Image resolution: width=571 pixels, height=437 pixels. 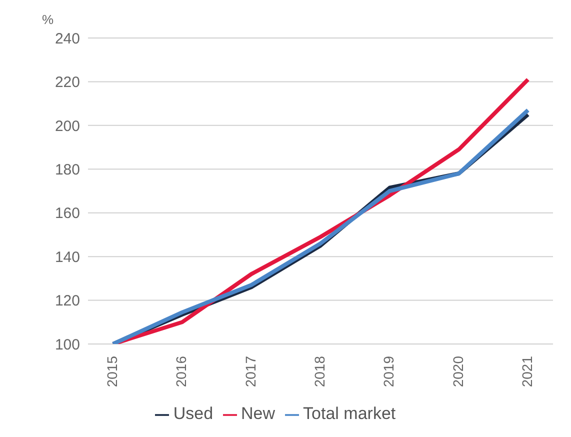 What do you see at coordinates (458, 372) in the screenshot?
I see `x-tick-label: 2020` at bounding box center [458, 372].